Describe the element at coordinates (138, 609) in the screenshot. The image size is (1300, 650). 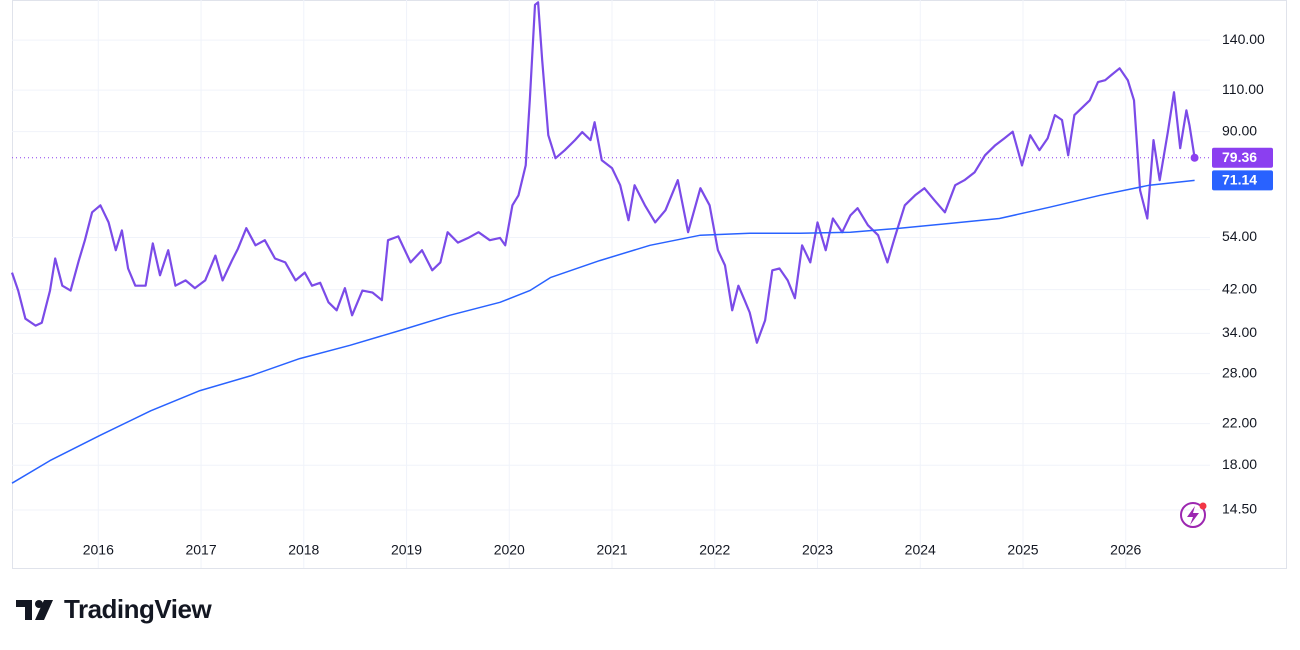
I see `brand-name: TradingView` at that location.